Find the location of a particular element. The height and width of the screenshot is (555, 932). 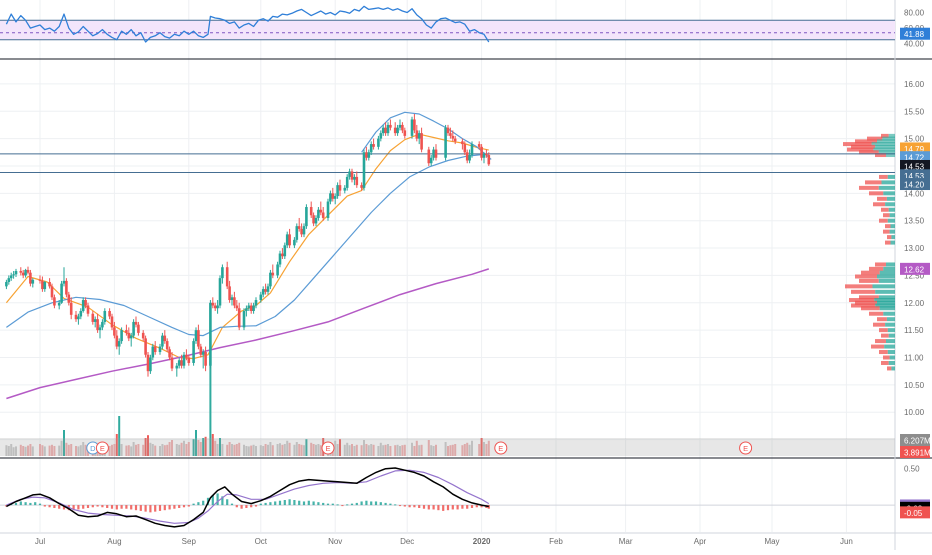

volume-average-label: 3.891M is located at coordinates (915, 452).